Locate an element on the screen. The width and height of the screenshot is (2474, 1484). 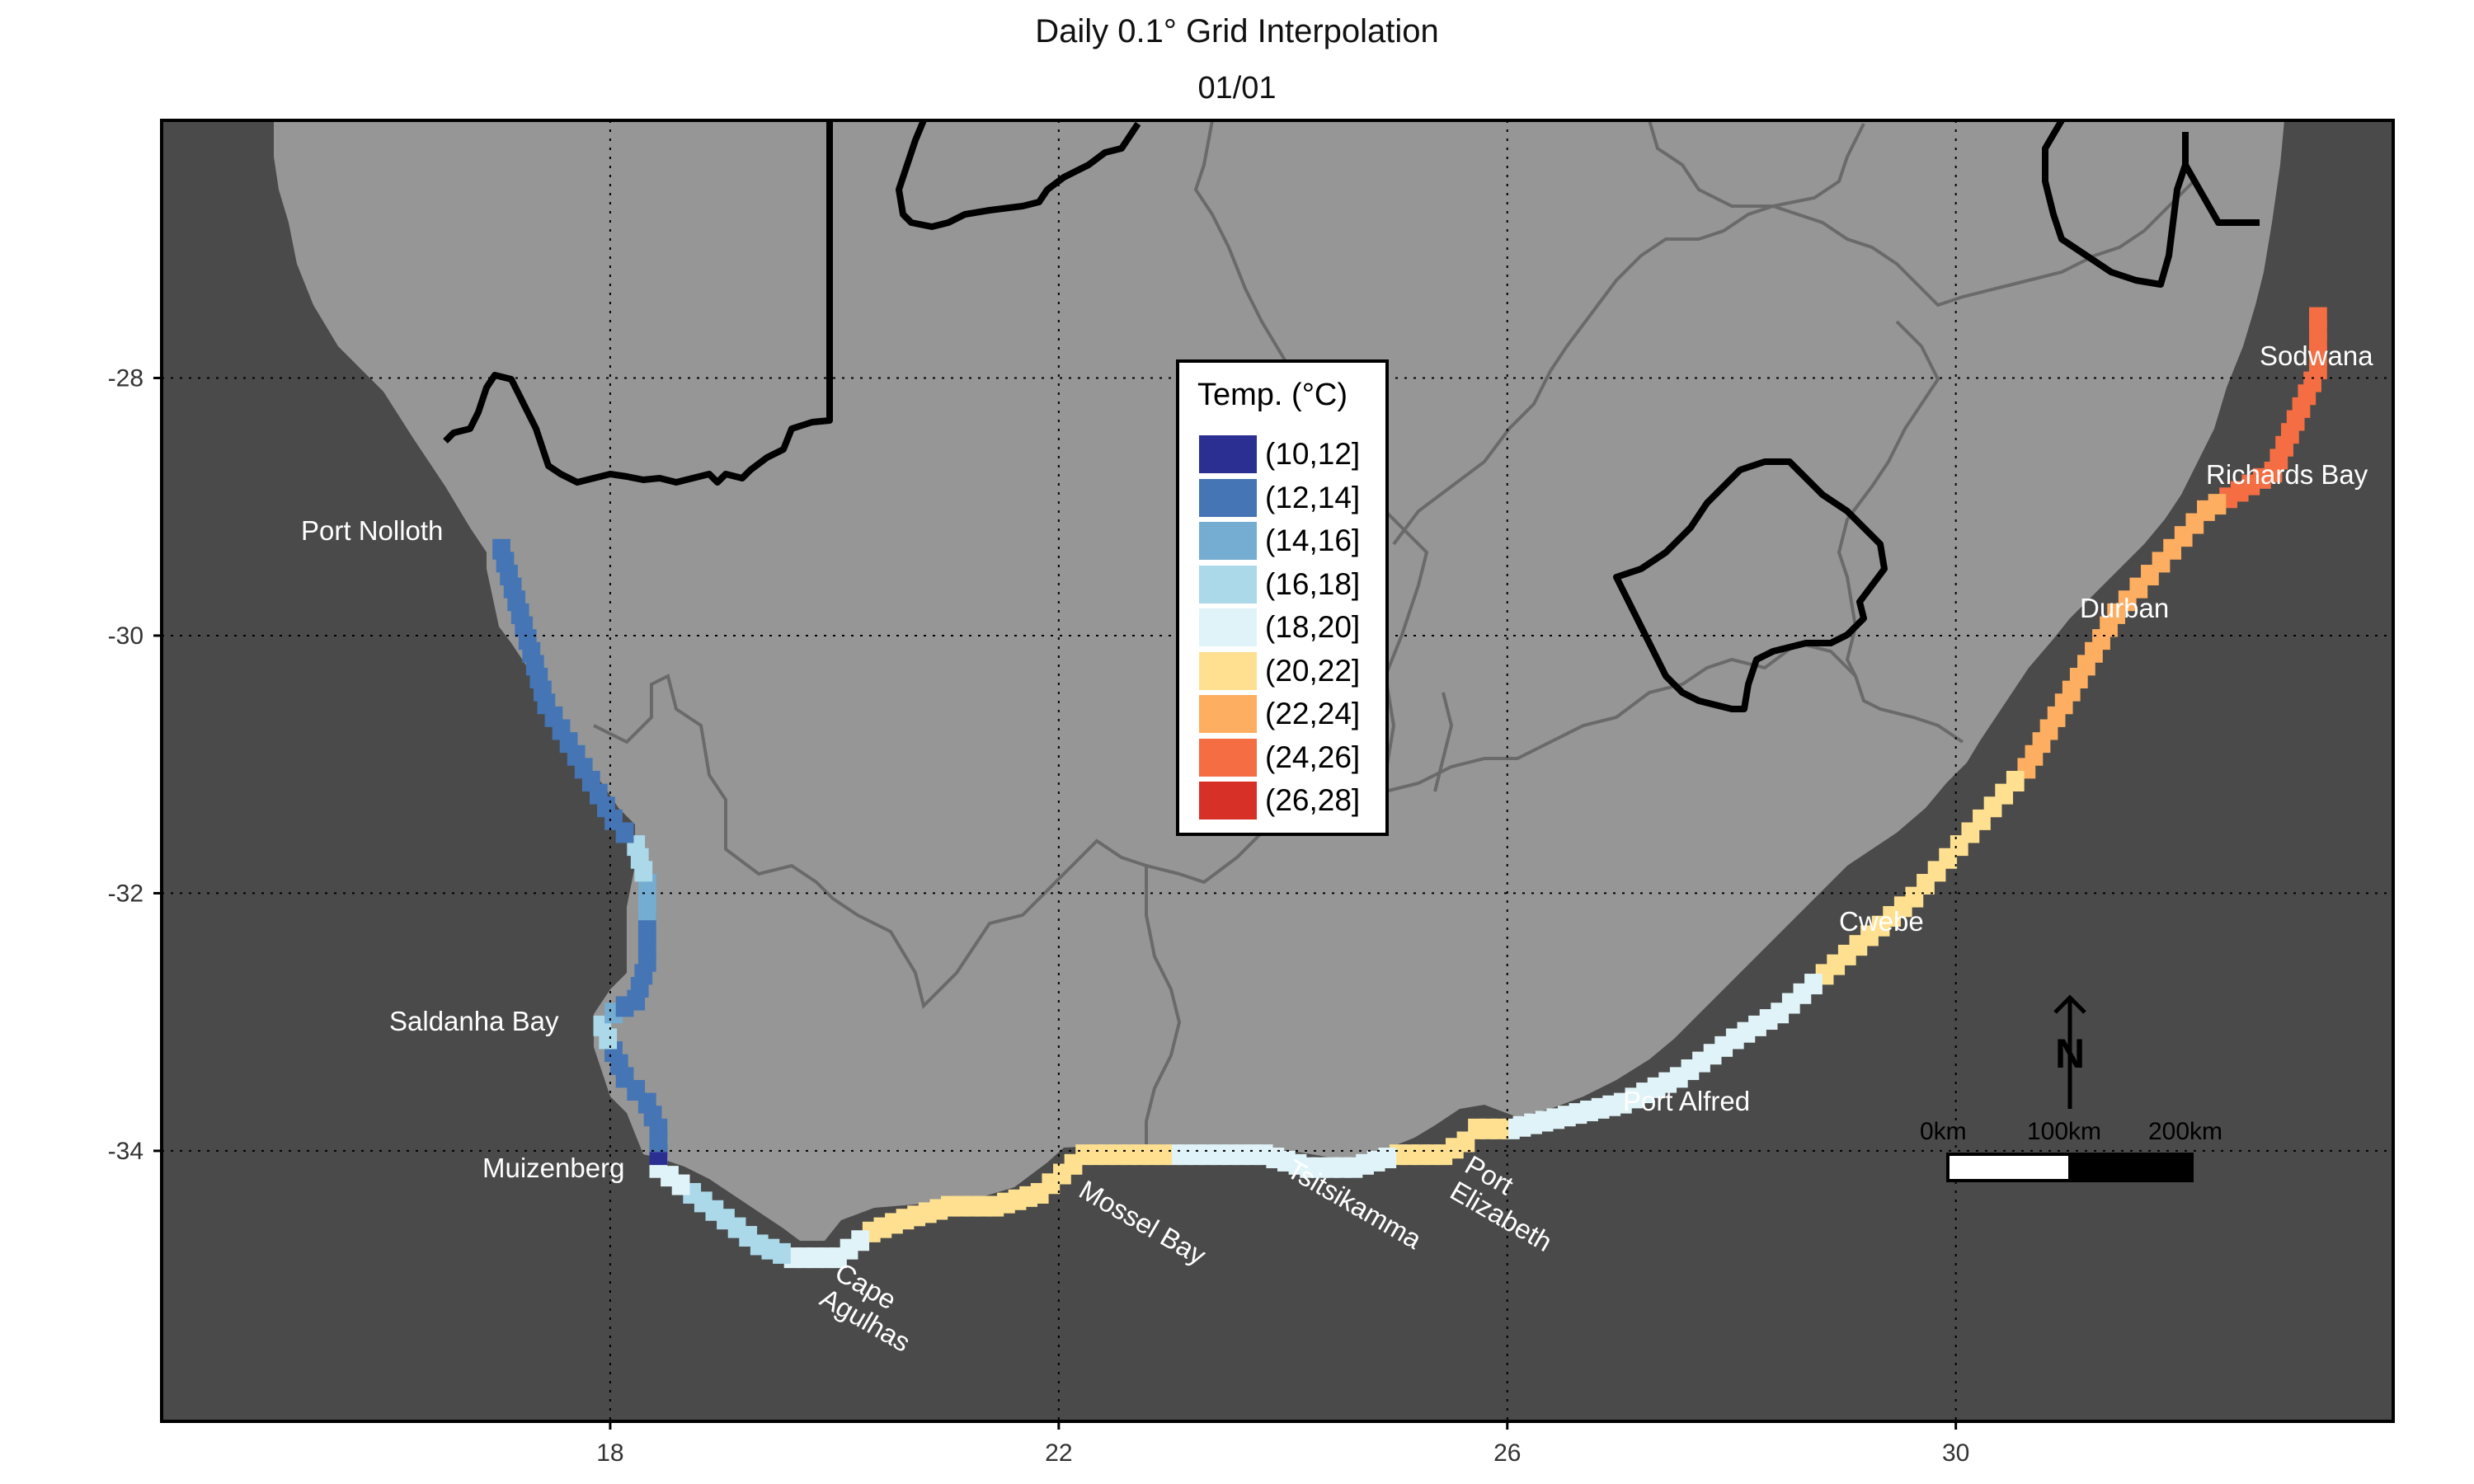
legend-label: (12,14] is located at coordinates (1313, 497).